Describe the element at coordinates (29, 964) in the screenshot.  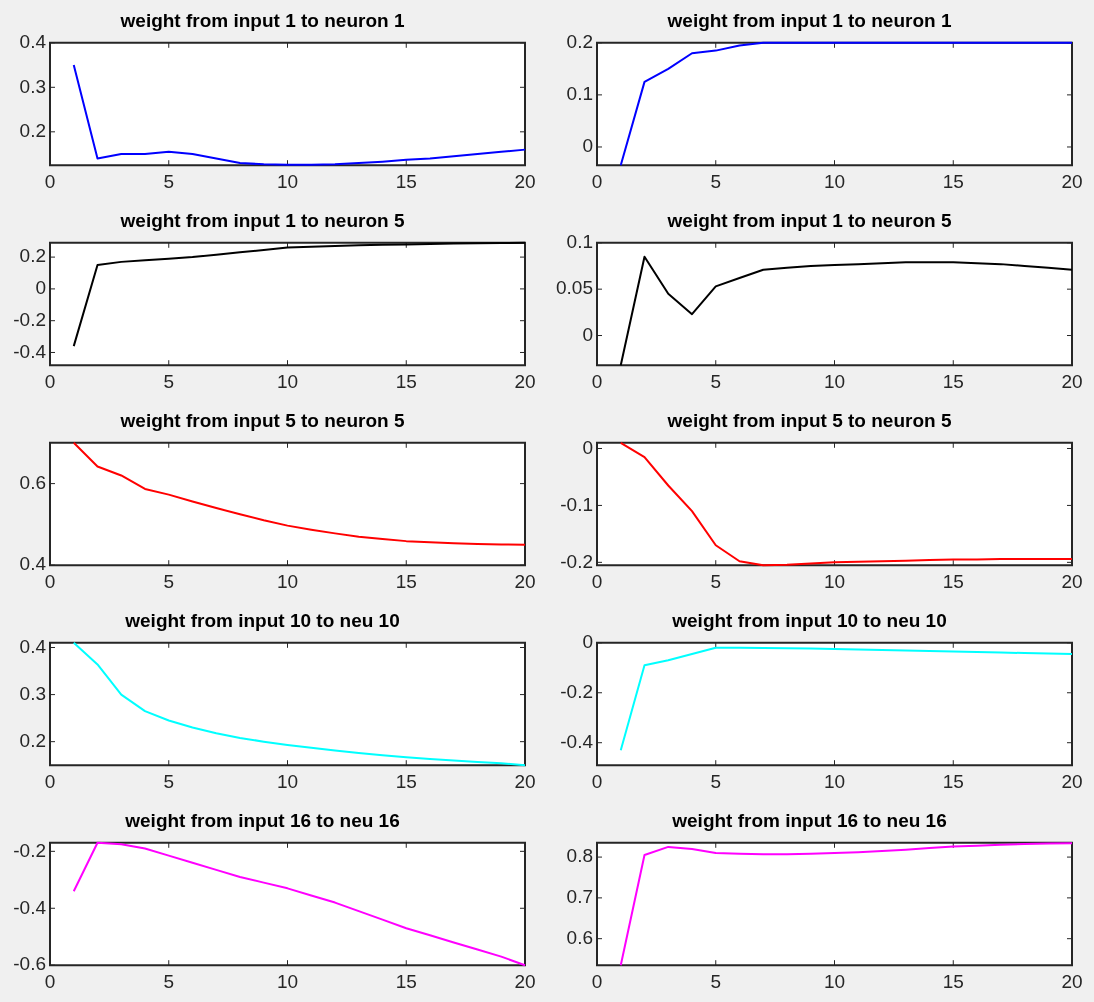
I see `y-tick-label: -0.6` at that location.